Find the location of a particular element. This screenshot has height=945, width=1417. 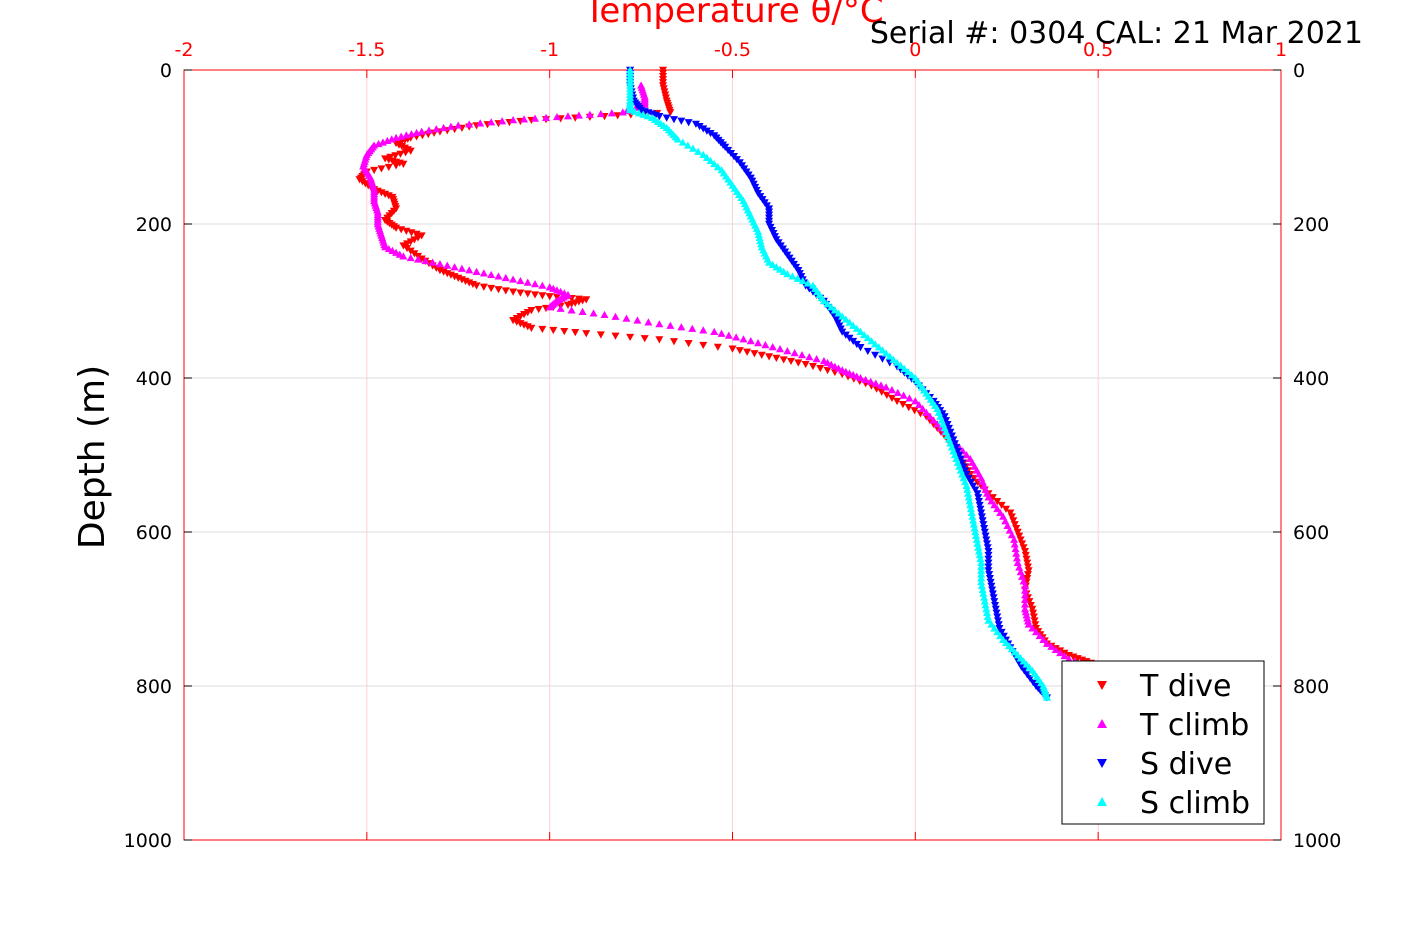

legend-label: T dive is located at coordinates (1185, 686).